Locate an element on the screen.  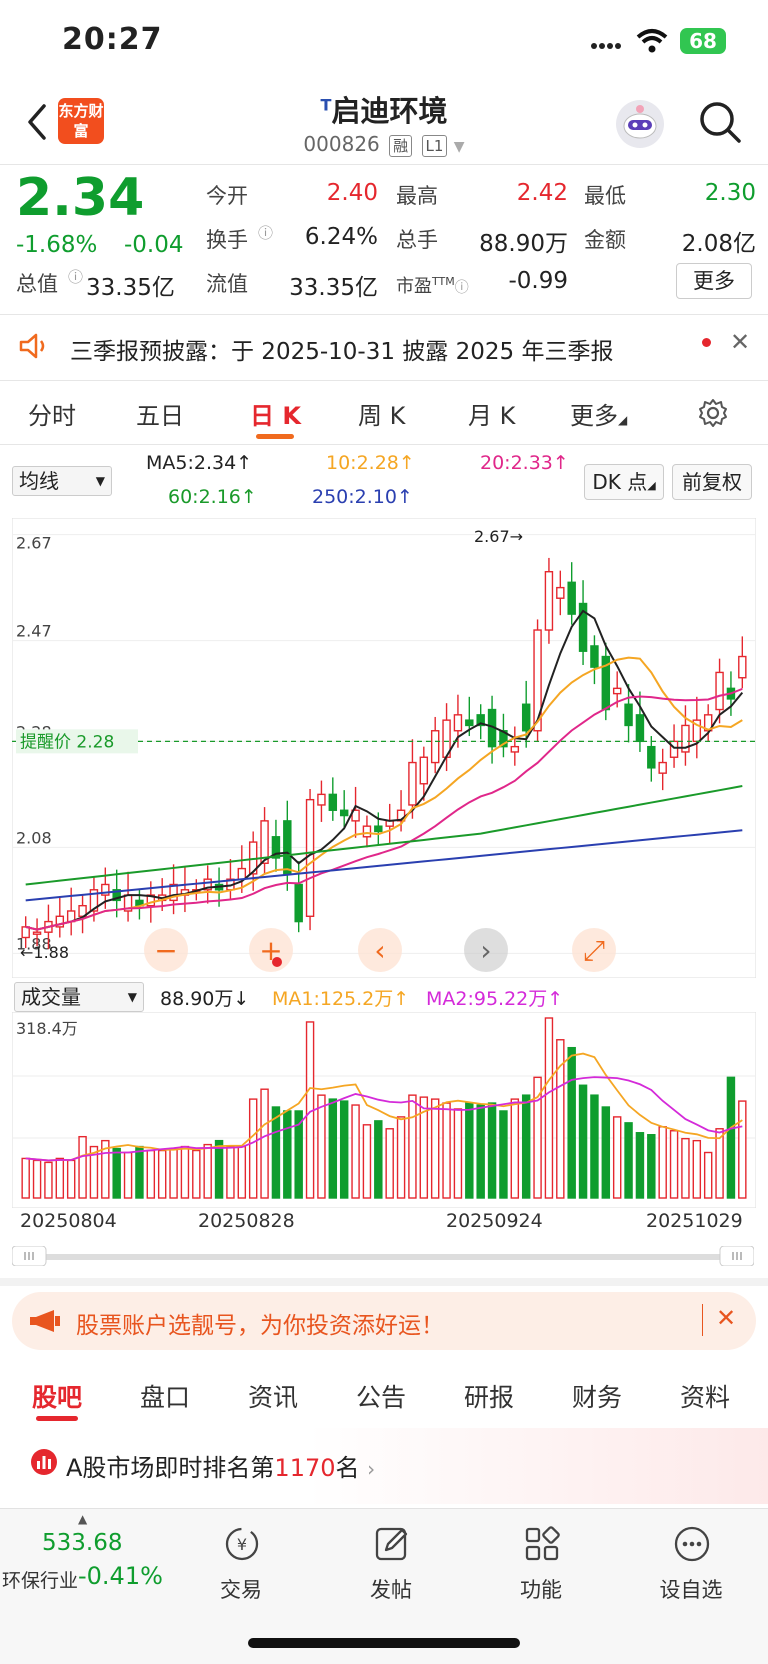
chart-range-scrollbar is located at coordinates (383, 1256).